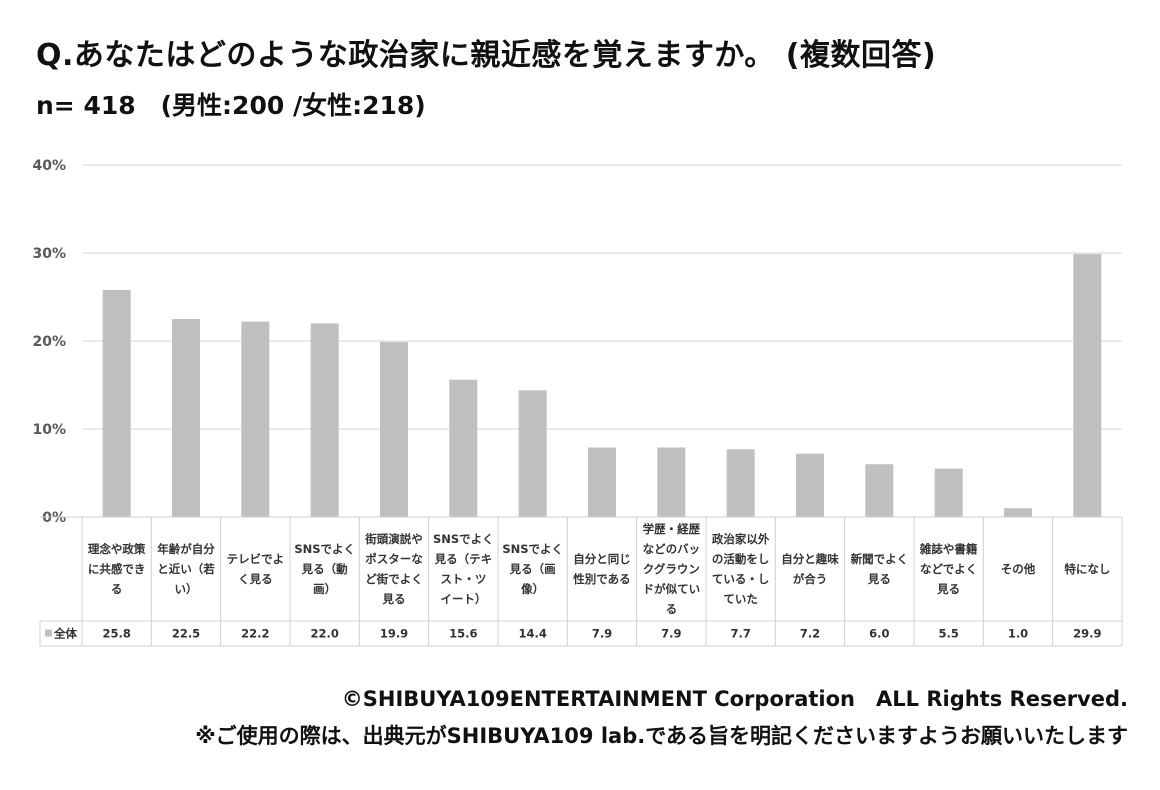 The width and height of the screenshot is (1160, 790). Describe the element at coordinates (324, 569) in the screenshot. I see `x-category-label: SNSでよく見る（動画）` at that location.